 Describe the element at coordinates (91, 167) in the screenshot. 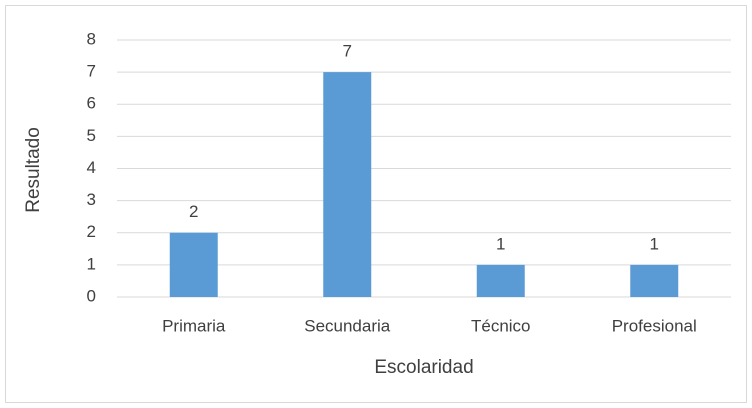

I see `y-tick-label: 4` at that location.